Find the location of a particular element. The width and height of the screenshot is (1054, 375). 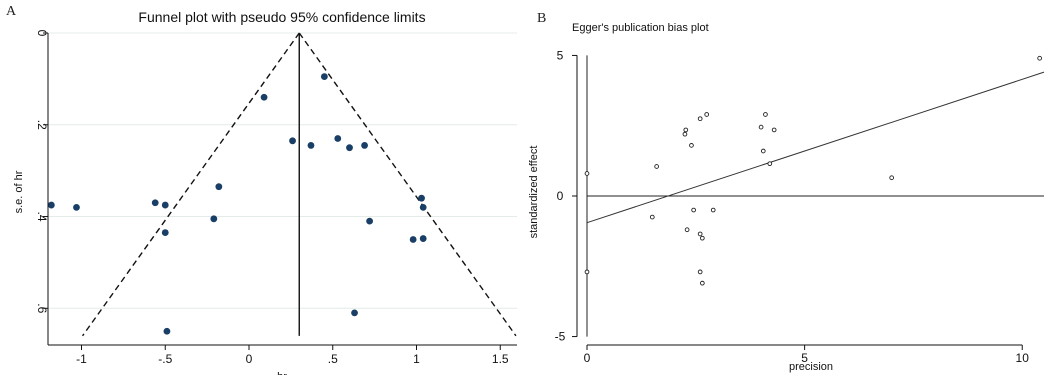

funnel-x-tick-label: .5 is located at coordinates (333, 359).